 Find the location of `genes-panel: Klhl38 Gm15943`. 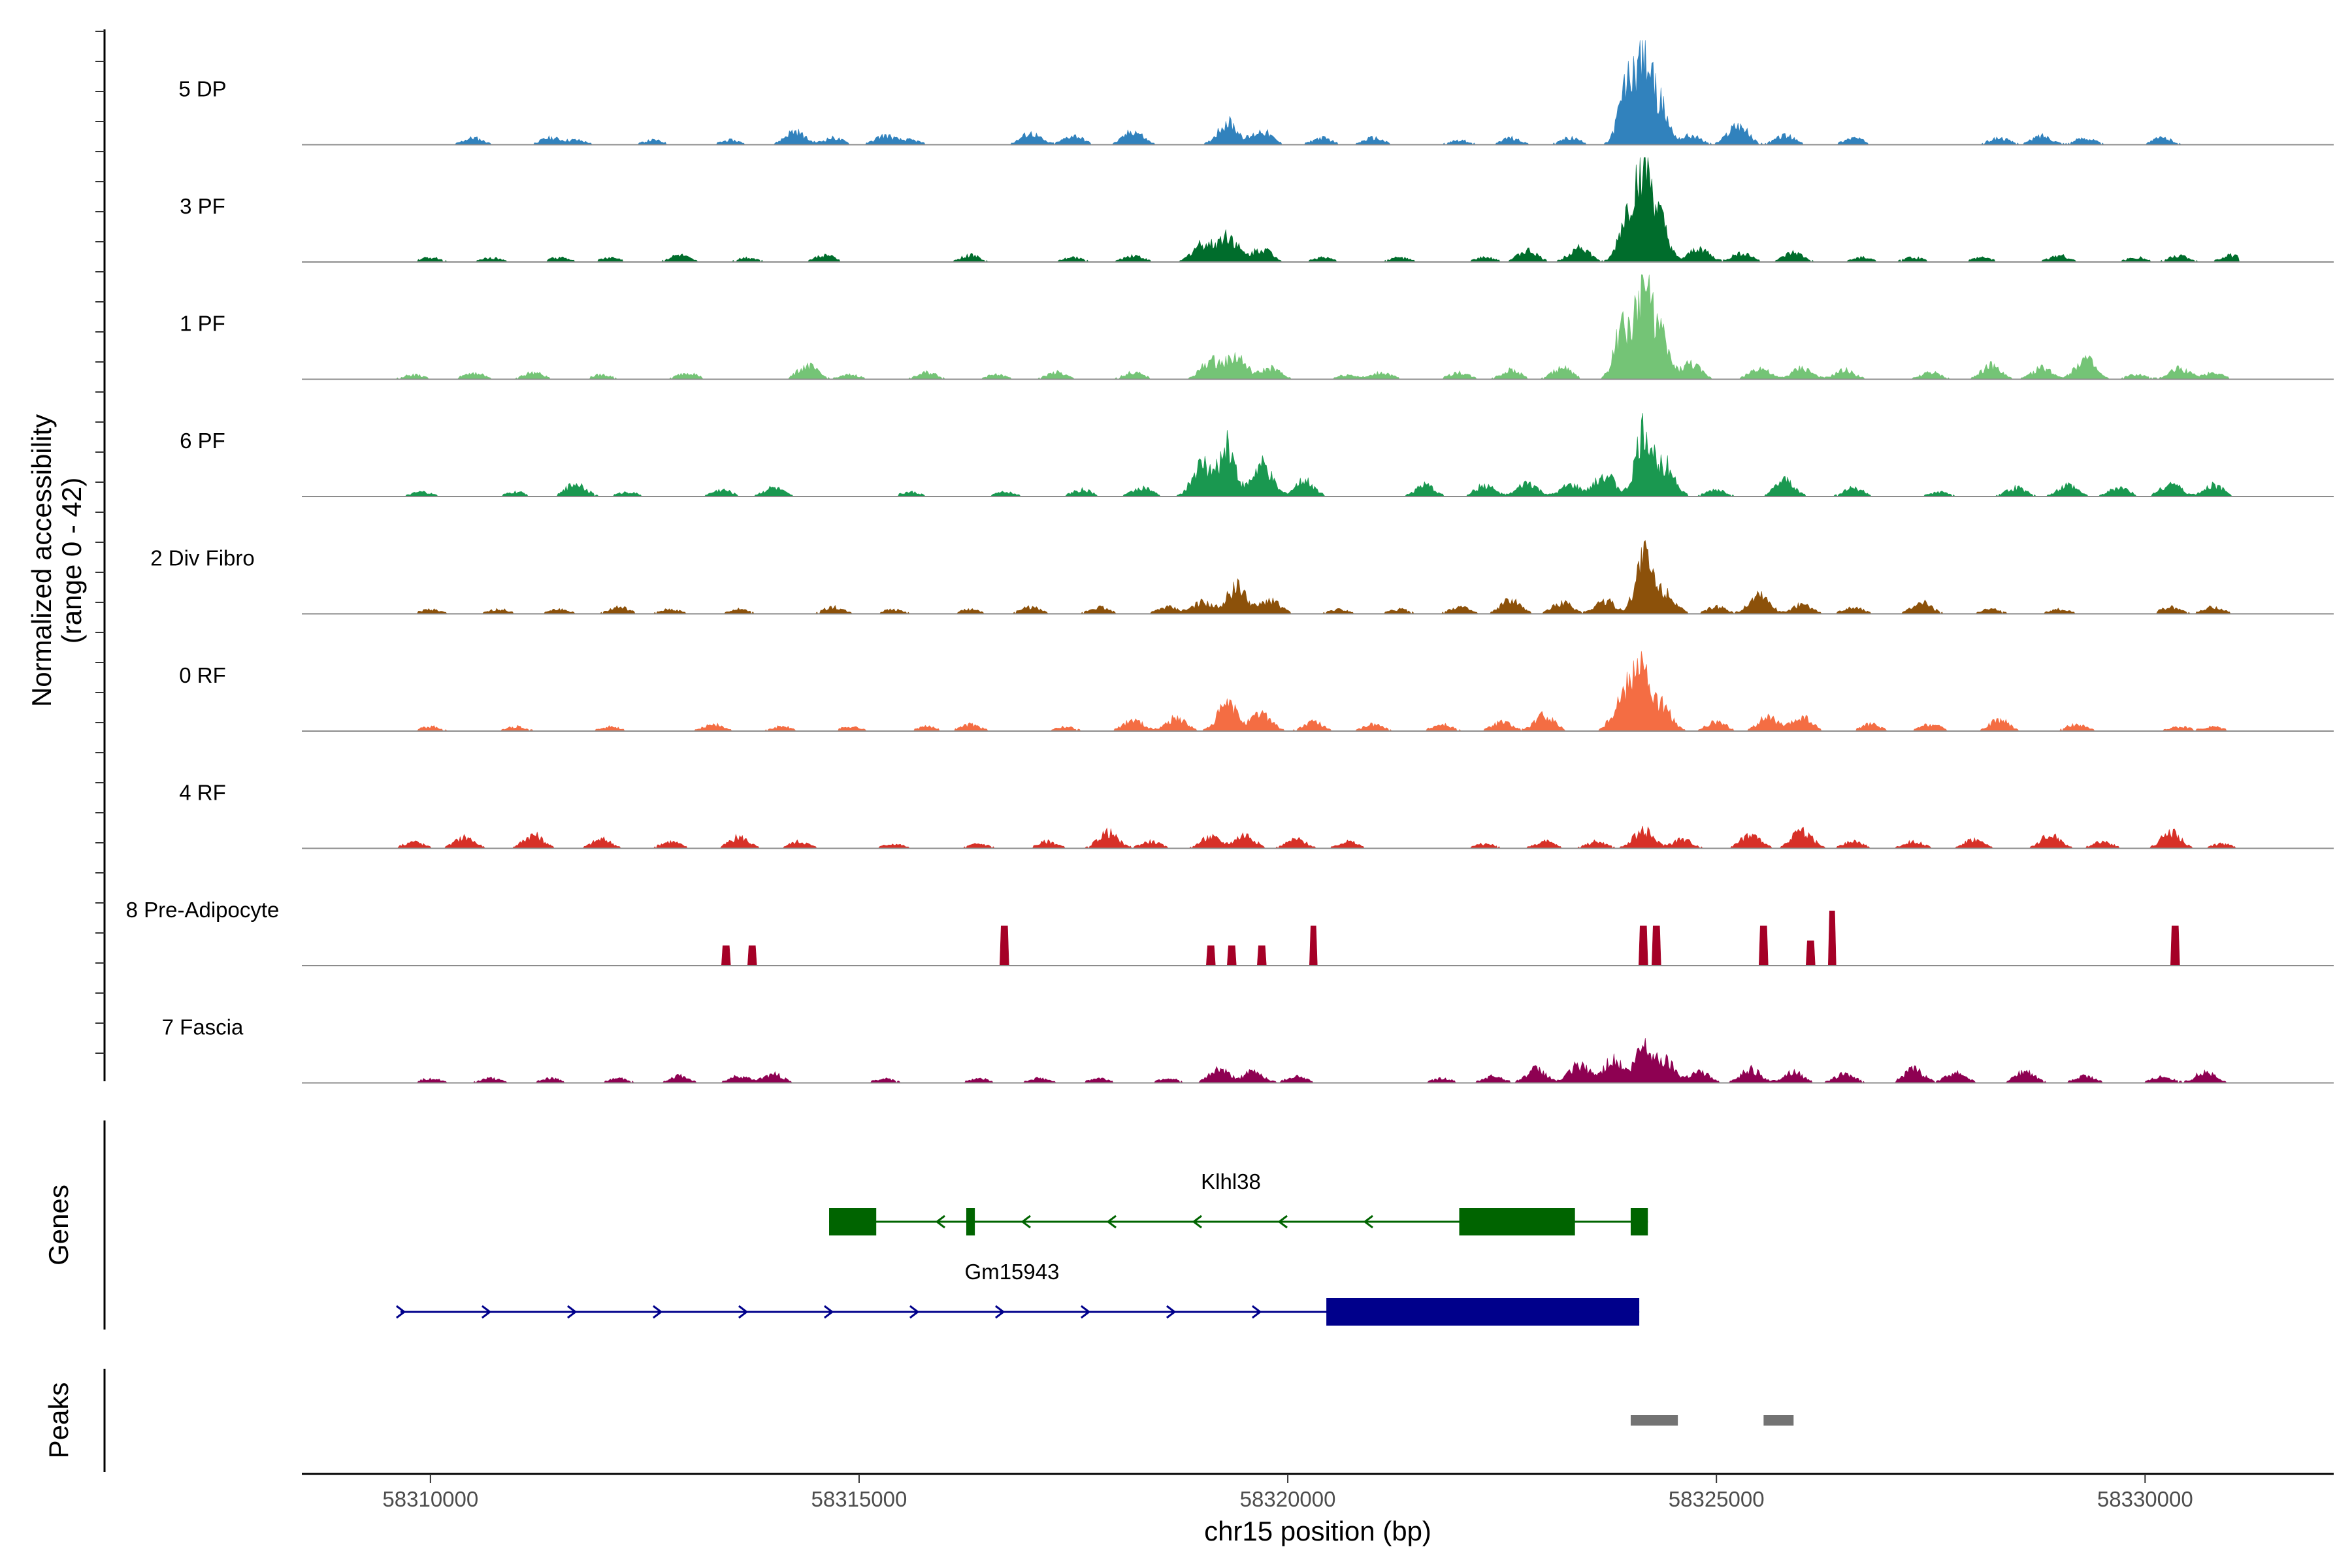

genes-panel: Klhl38 Gm15943 is located at coordinates (1022, 1247).